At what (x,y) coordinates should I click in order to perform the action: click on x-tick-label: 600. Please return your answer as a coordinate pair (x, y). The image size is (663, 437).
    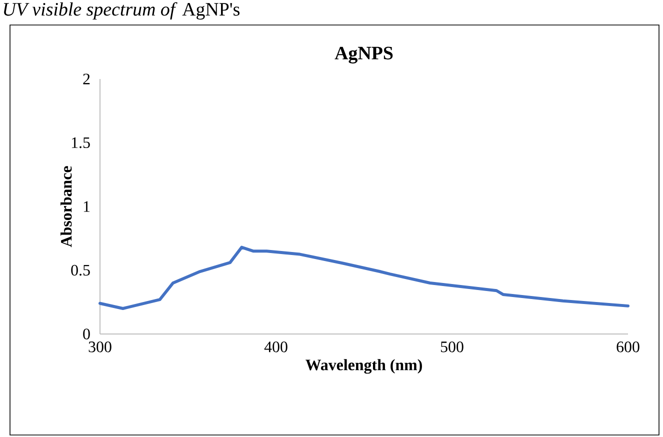
    Looking at the image, I should click on (628, 347).